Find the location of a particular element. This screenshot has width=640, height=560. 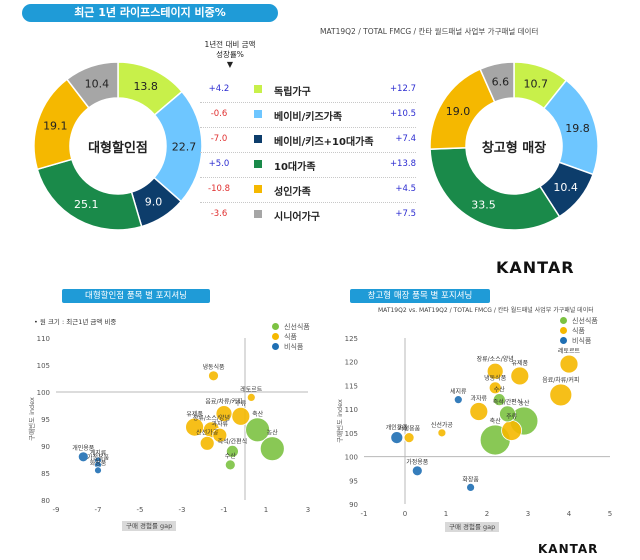

scatter-legend: 신선식품 식품 비식품 is located at coordinates (291, 337).